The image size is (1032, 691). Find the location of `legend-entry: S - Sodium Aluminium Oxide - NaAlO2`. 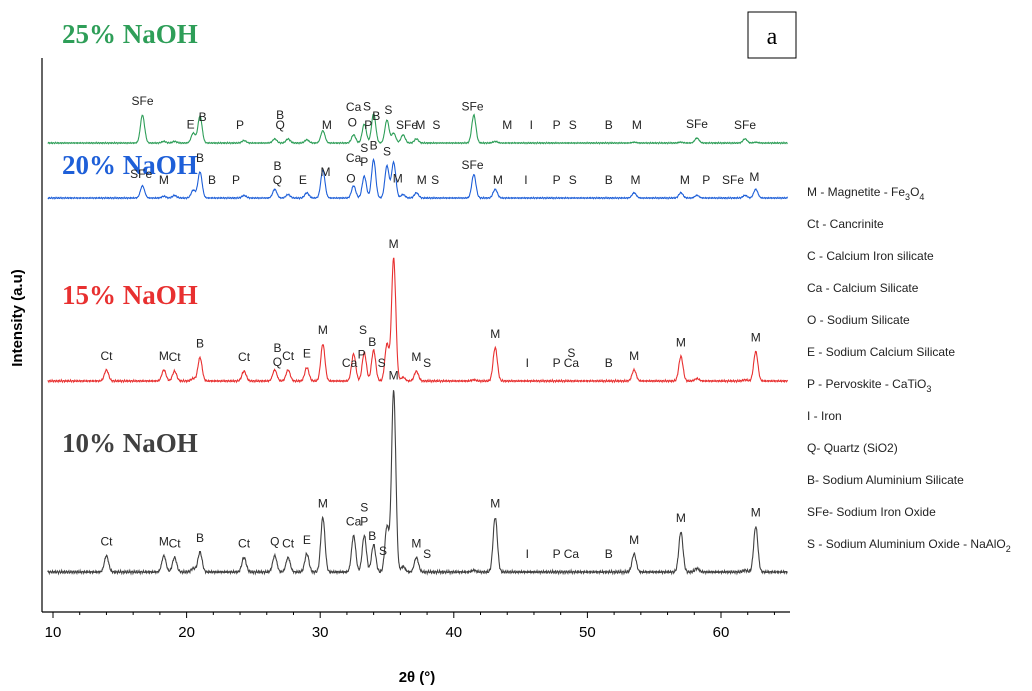

legend-entry: S - Sodium Aluminium Oxide - NaAlO2 is located at coordinates (909, 545).